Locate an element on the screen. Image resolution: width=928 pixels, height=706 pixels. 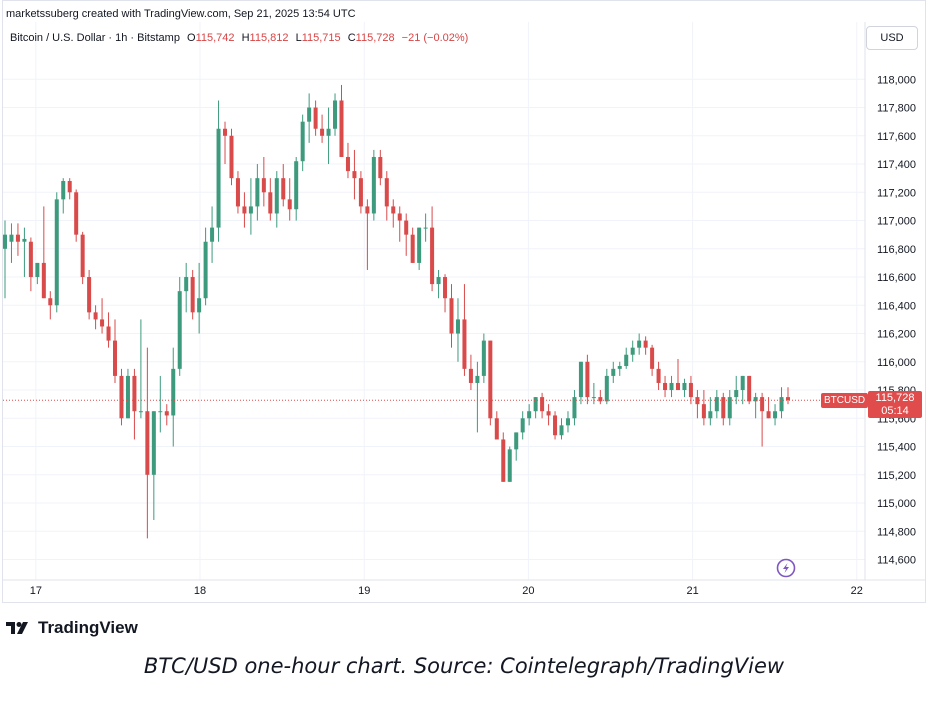
currency-button: USD is located at coordinates (892, 38).